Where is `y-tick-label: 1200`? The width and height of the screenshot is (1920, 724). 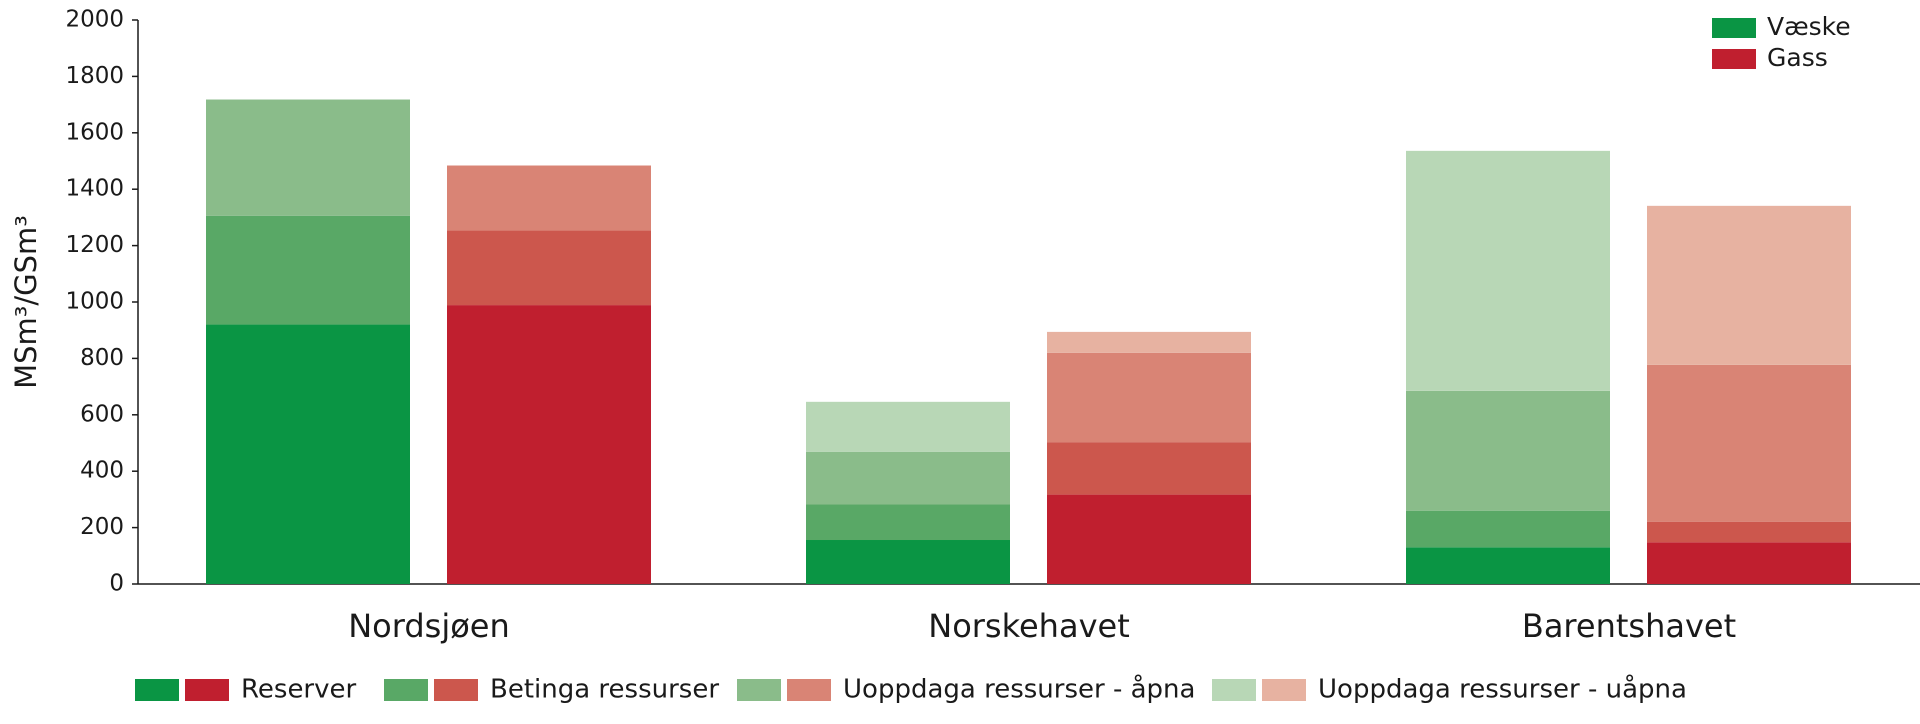 y-tick-label: 1200 is located at coordinates (94, 245).